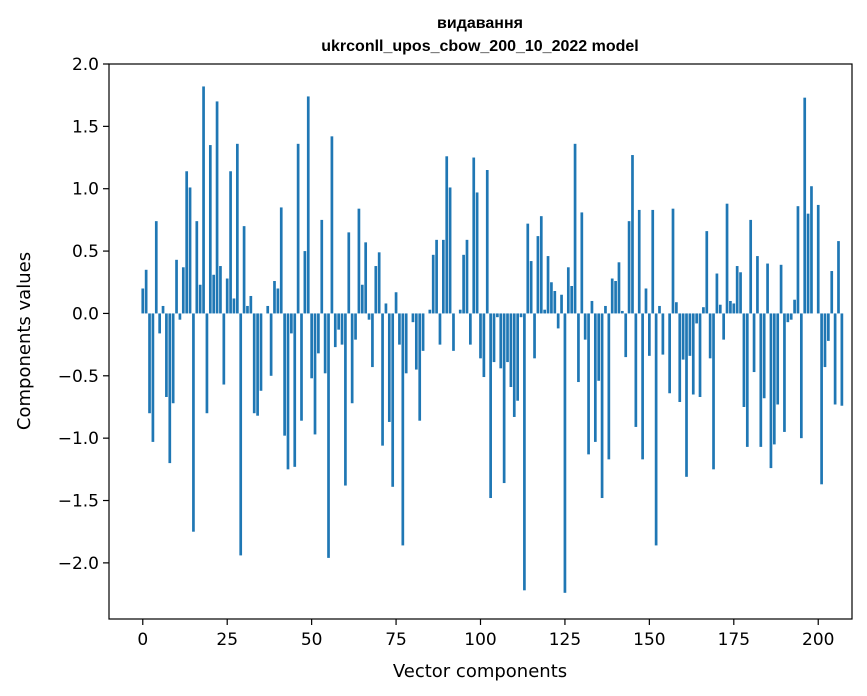 The width and height of the screenshot is (867, 696). What do you see at coordinates (479, 46) in the screenshot?
I see `chart-subtitle: ukrconll_upos_cbow_200_10_2022 model` at bounding box center [479, 46].